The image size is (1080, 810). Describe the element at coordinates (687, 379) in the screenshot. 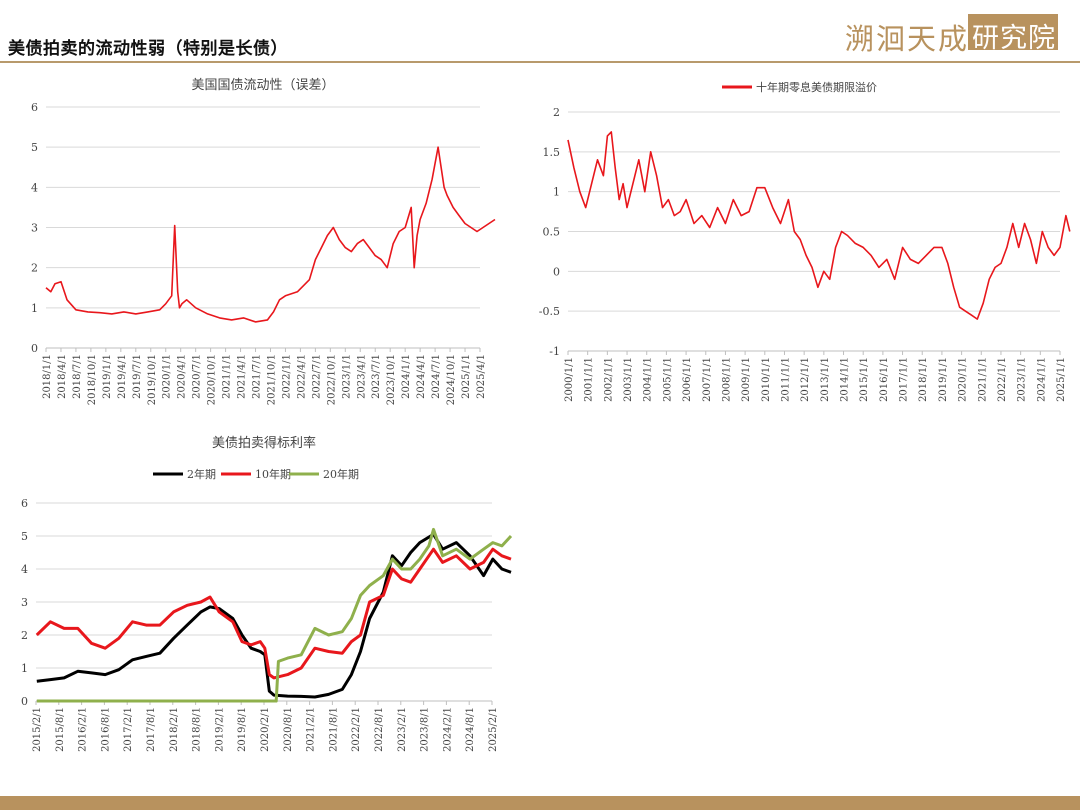

I see `x-tick-label: 2006/1/1` at that location.